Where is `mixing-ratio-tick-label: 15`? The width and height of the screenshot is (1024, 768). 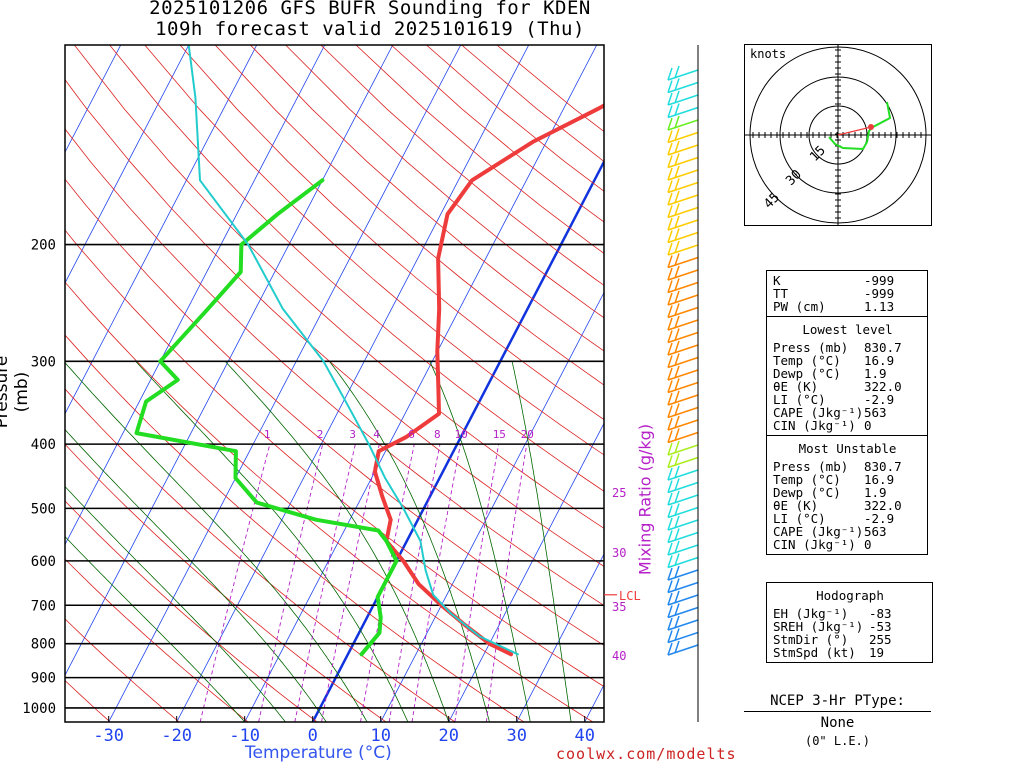 mixing-ratio-tick-label: 15 is located at coordinates (499, 434).